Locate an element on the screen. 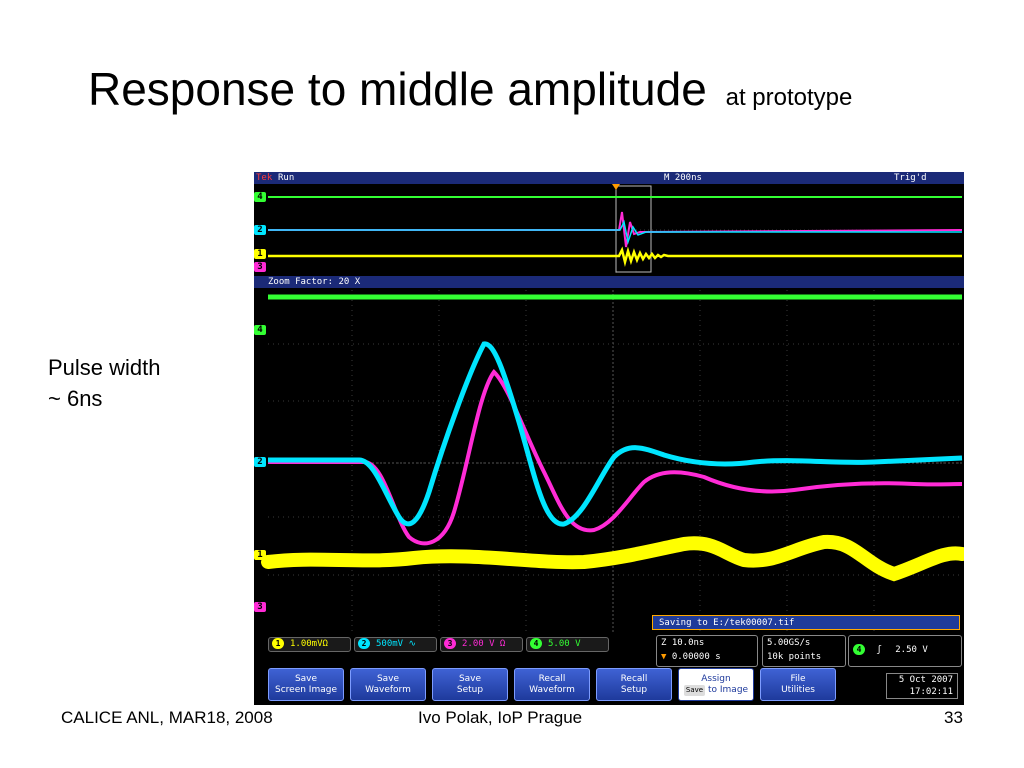 The width and height of the screenshot is (1024, 768). trigger-offset-icon: ▼ is located at coordinates (664, 657).